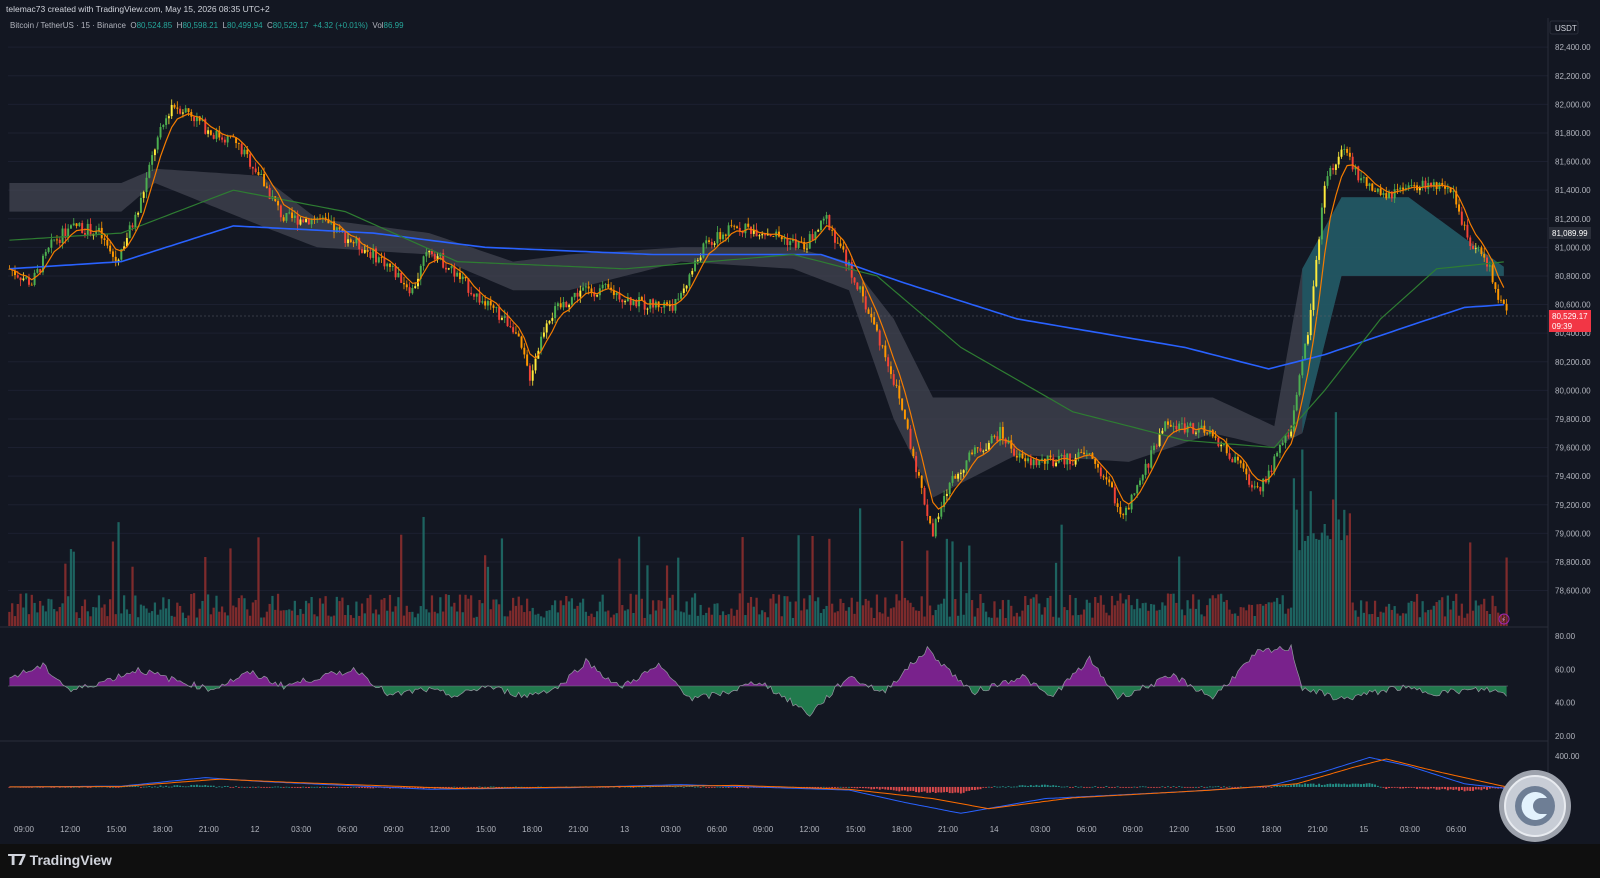 The image size is (1600, 878). I want to click on price-tick-label: 82,400.00, so click(1573, 47).